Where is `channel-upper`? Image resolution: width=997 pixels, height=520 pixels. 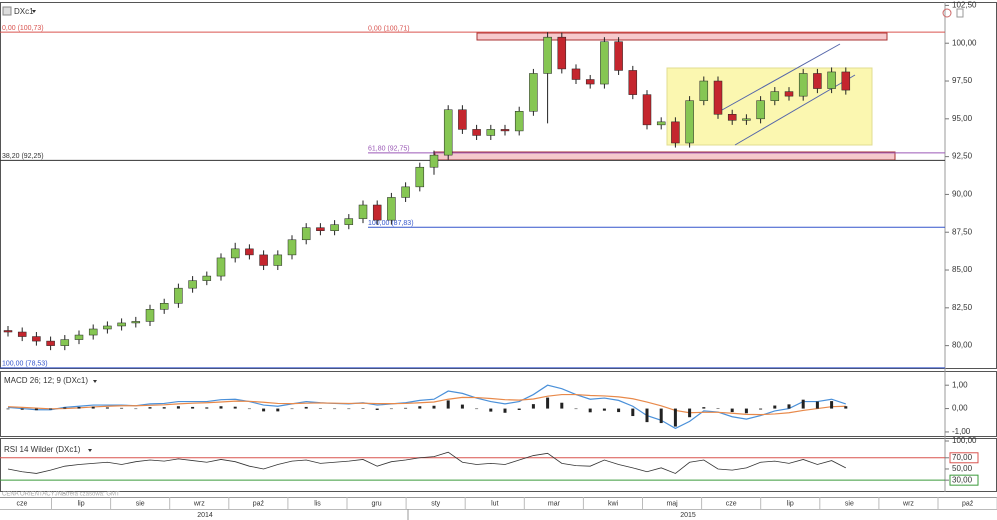
channel-upper is located at coordinates (781, 77).